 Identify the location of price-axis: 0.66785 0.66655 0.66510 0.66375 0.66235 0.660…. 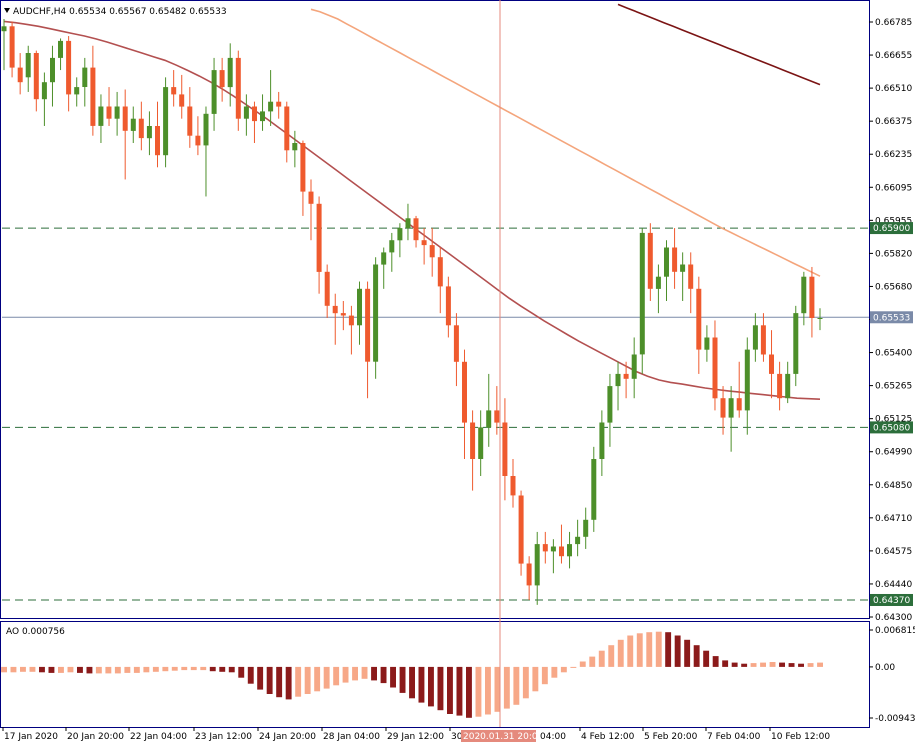
(891, 320).